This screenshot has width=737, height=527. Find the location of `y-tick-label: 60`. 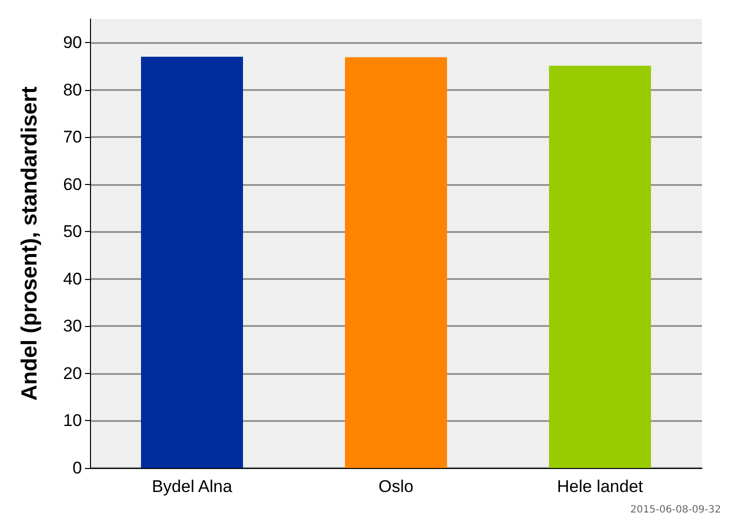

y-tick-label: 60 is located at coordinates (72, 184).